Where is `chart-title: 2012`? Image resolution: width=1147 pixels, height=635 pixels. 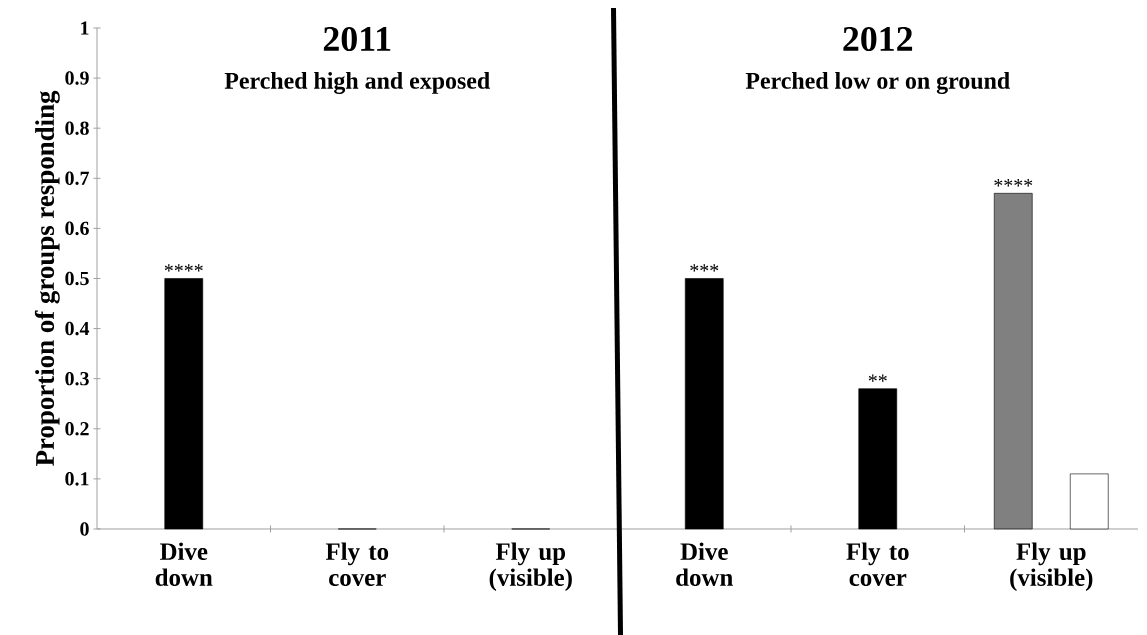 chart-title: 2012 is located at coordinates (878, 39).